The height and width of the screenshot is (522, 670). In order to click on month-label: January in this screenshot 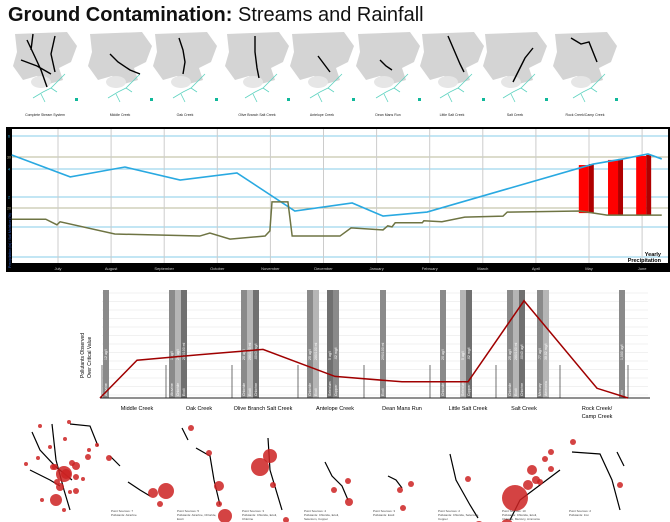, I will do `click(376, 268)`.